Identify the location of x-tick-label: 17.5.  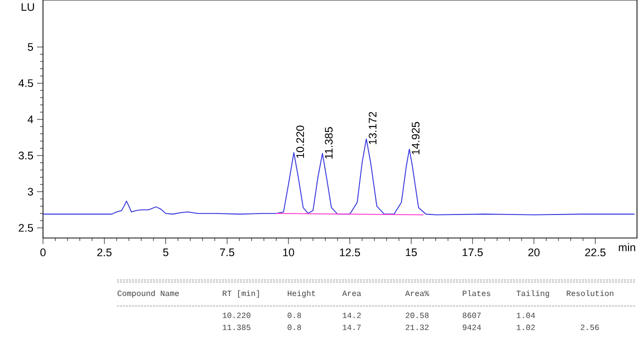
(472, 252).